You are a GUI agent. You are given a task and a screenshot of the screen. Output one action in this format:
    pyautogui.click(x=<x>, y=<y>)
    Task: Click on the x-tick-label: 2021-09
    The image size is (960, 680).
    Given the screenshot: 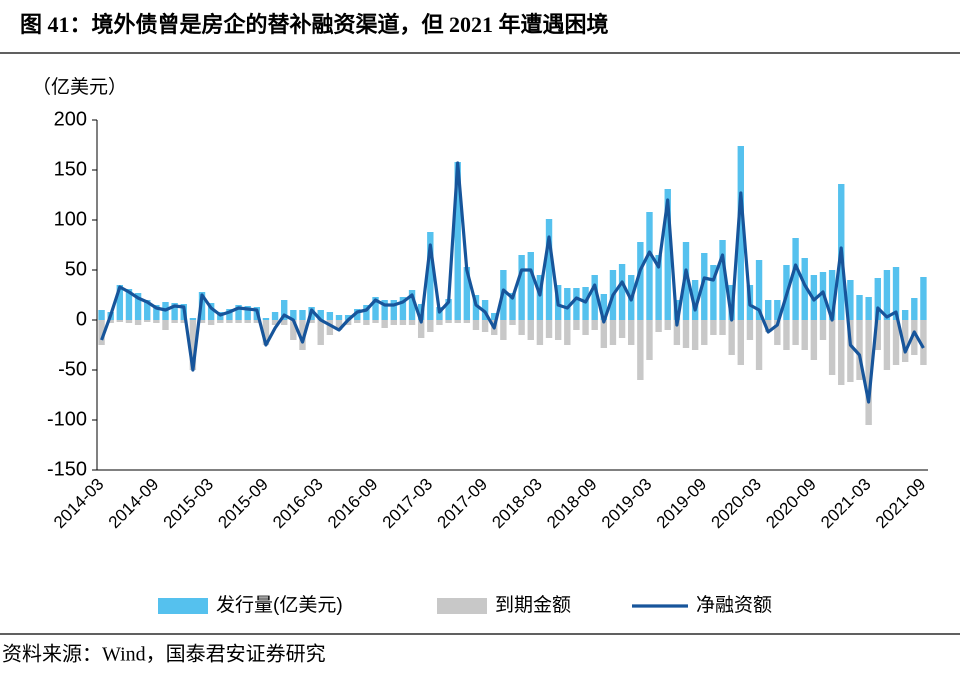 What is the action you would take?
    pyautogui.click(x=901, y=504)
    